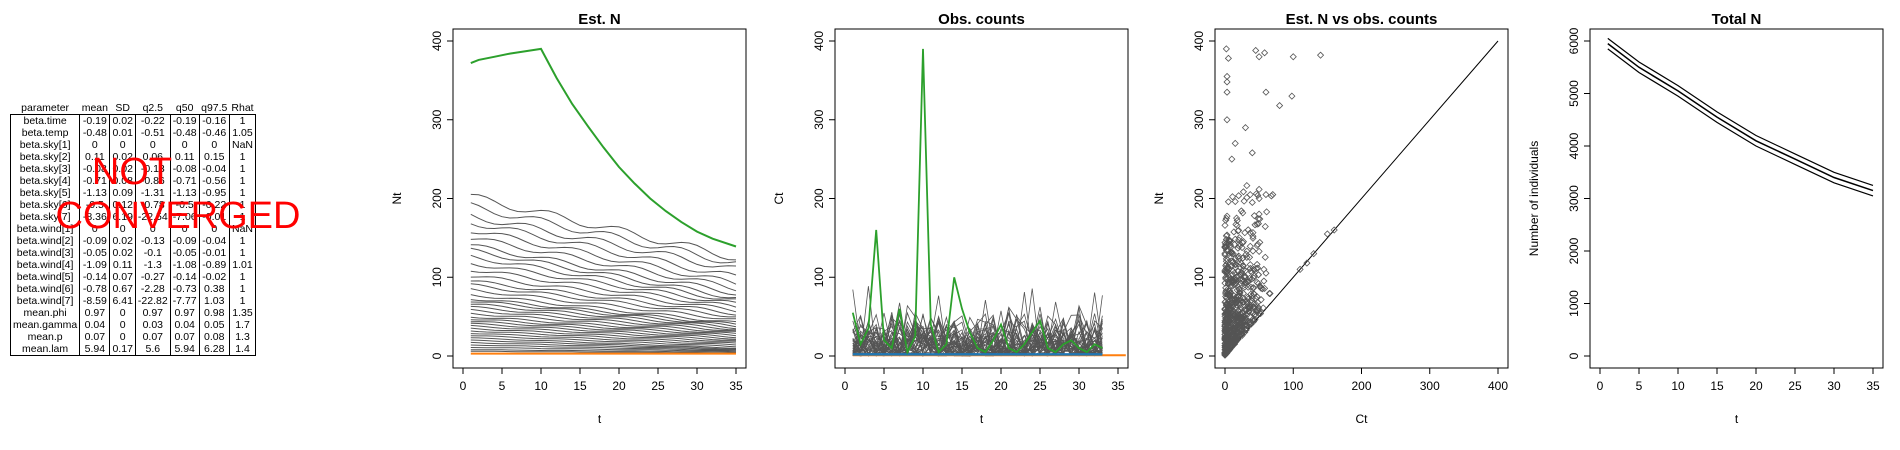 The width and height of the screenshot is (1900, 450). What do you see at coordinates (45, 349) in the screenshot?
I see `table-cell: mean.lam` at bounding box center [45, 349].